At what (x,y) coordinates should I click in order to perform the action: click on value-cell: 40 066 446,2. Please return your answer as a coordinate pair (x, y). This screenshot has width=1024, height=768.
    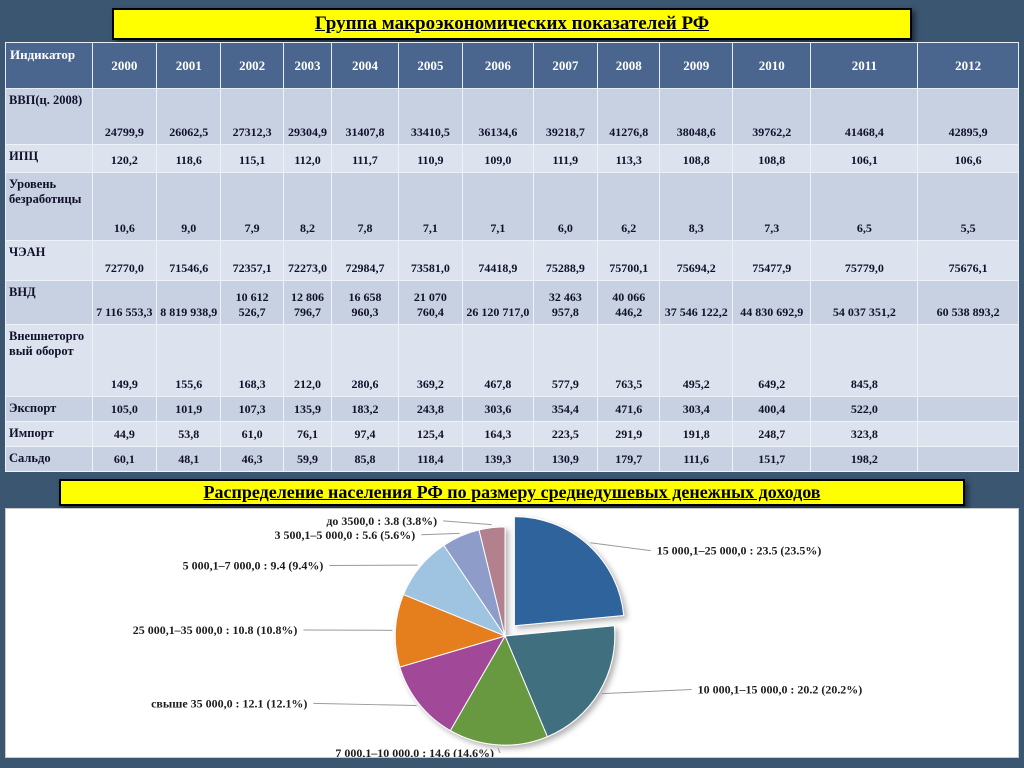
    Looking at the image, I should click on (629, 302).